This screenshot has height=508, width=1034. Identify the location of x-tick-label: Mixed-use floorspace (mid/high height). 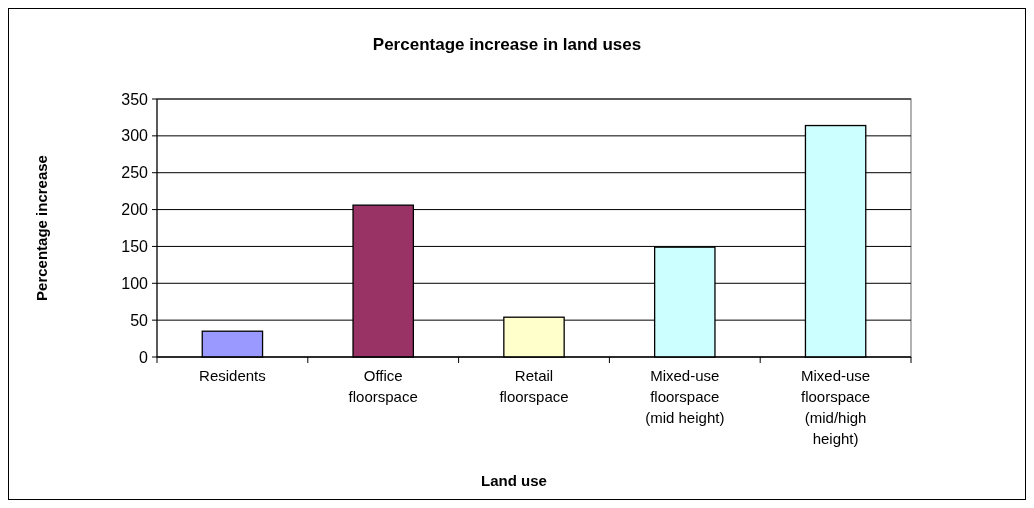
(835, 407).